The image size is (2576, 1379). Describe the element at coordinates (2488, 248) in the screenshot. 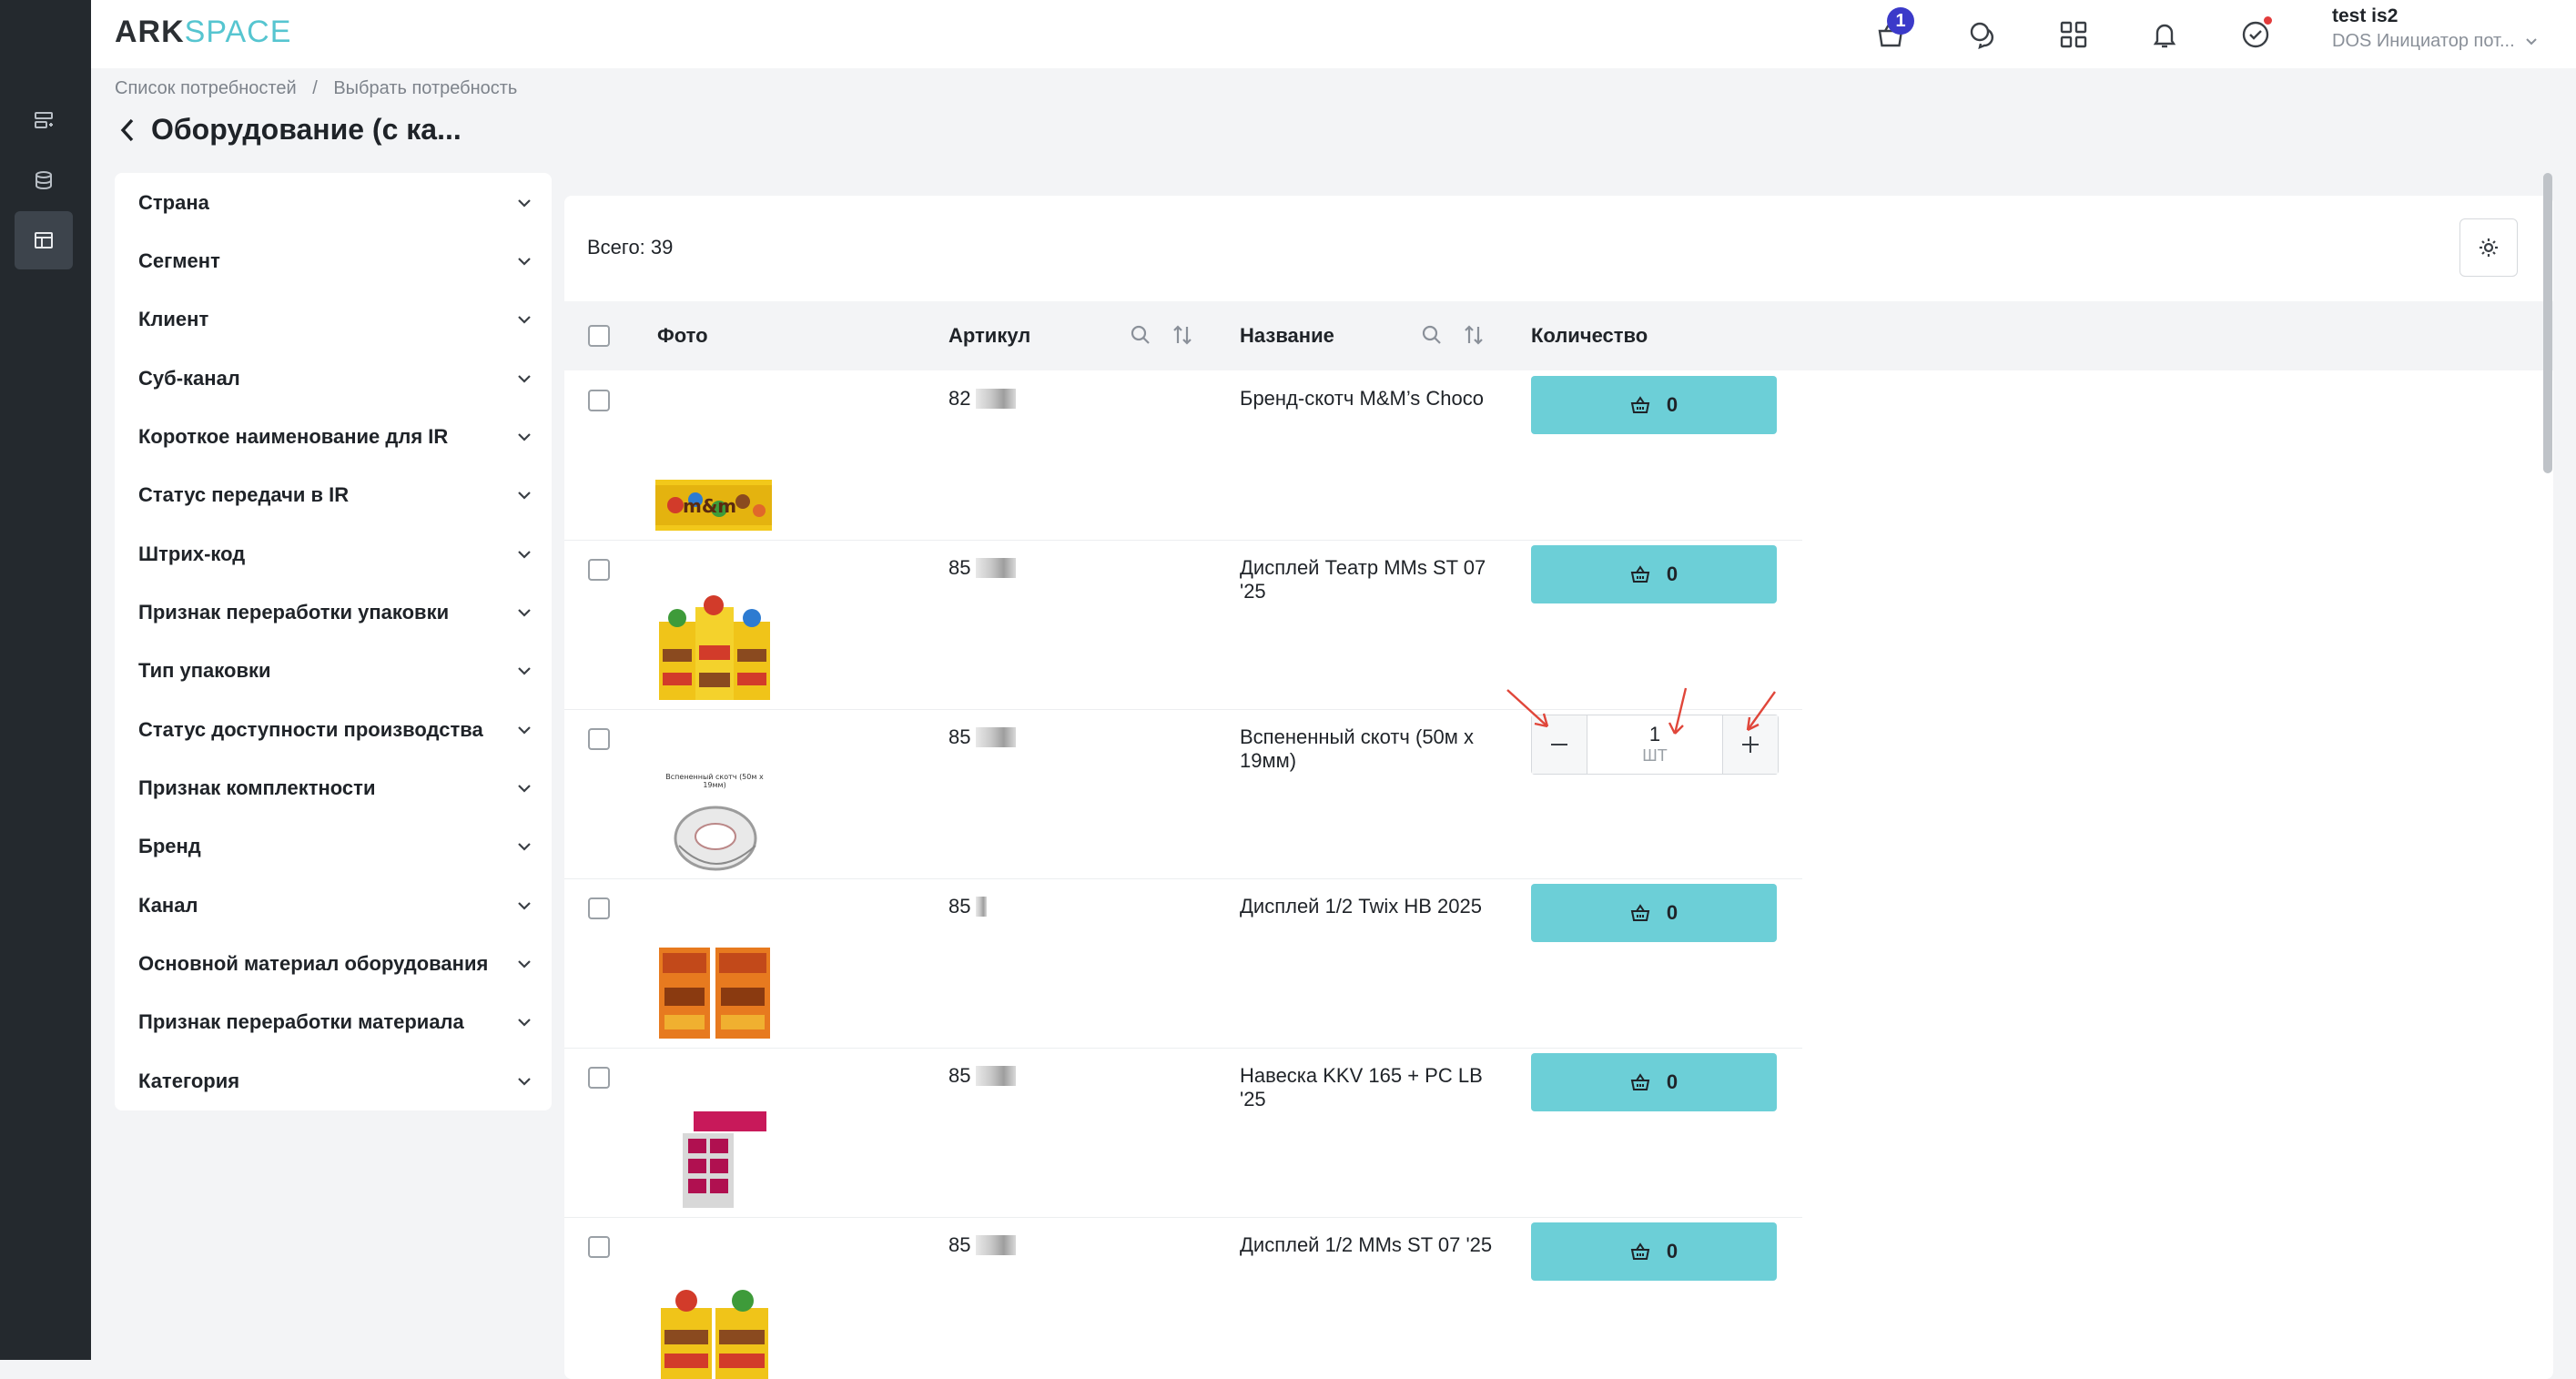

I see `table-settings-button` at that location.